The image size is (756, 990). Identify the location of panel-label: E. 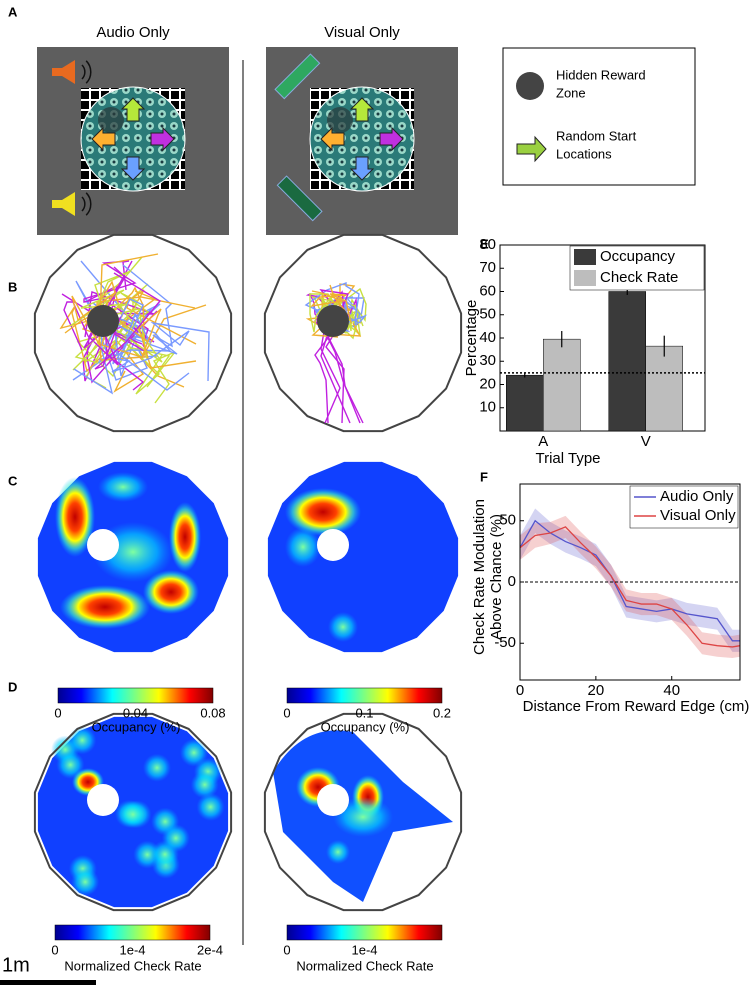
(484, 243).